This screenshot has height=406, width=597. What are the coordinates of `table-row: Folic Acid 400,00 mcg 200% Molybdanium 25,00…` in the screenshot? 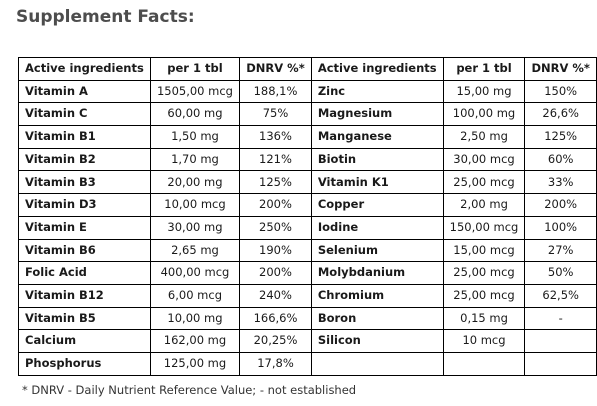 It's located at (307, 273).